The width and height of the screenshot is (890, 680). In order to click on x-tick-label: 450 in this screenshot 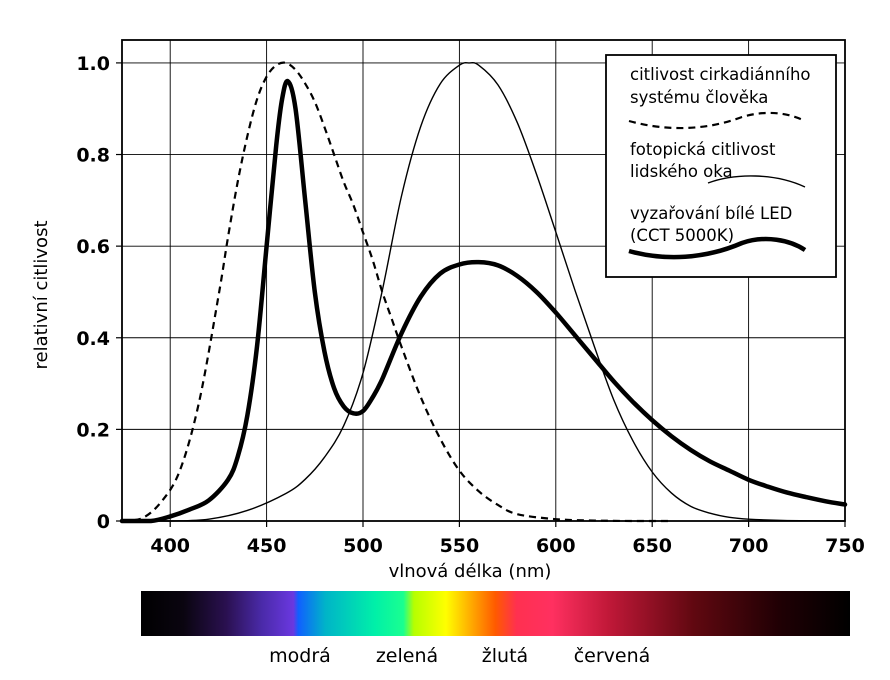, I will do `click(267, 546)`.